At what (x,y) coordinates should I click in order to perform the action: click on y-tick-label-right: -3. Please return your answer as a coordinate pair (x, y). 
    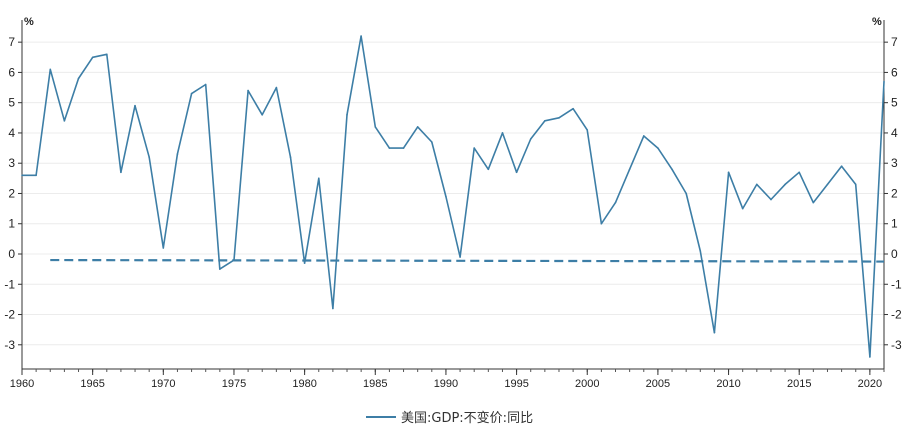
    Looking at the image, I should click on (896, 345).